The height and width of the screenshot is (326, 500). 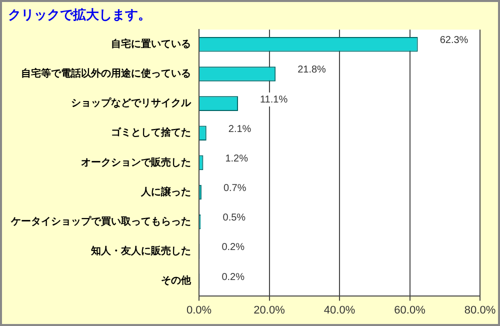 What do you see at coordinates (270, 310) in the screenshot?
I see `x-tick-label: 20.0%` at bounding box center [270, 310].